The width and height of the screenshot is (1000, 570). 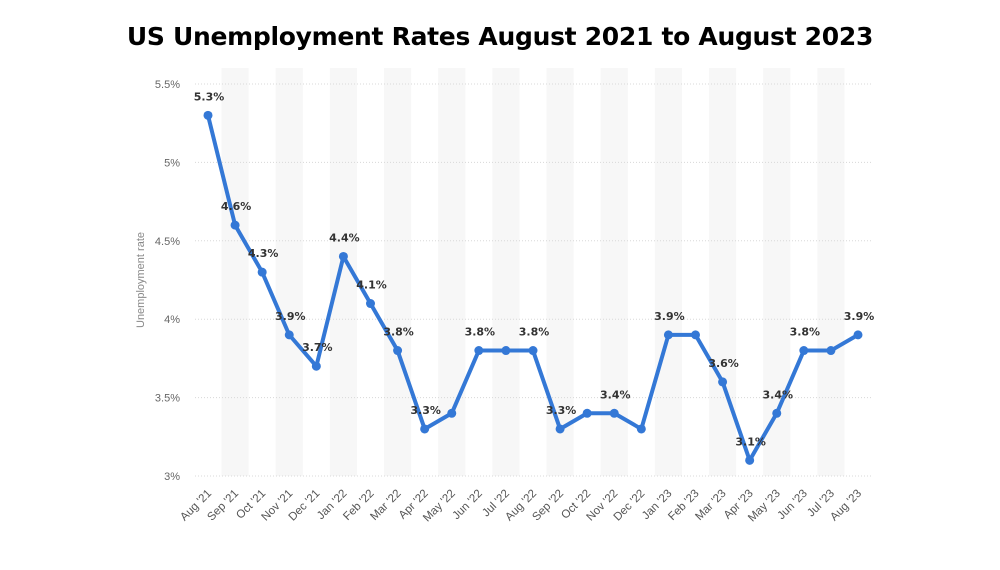 What do you see at coordinates (385, 505) in the screenshot?
I see `x-tick-label: Mar '22` at bounding box center [385, 505].